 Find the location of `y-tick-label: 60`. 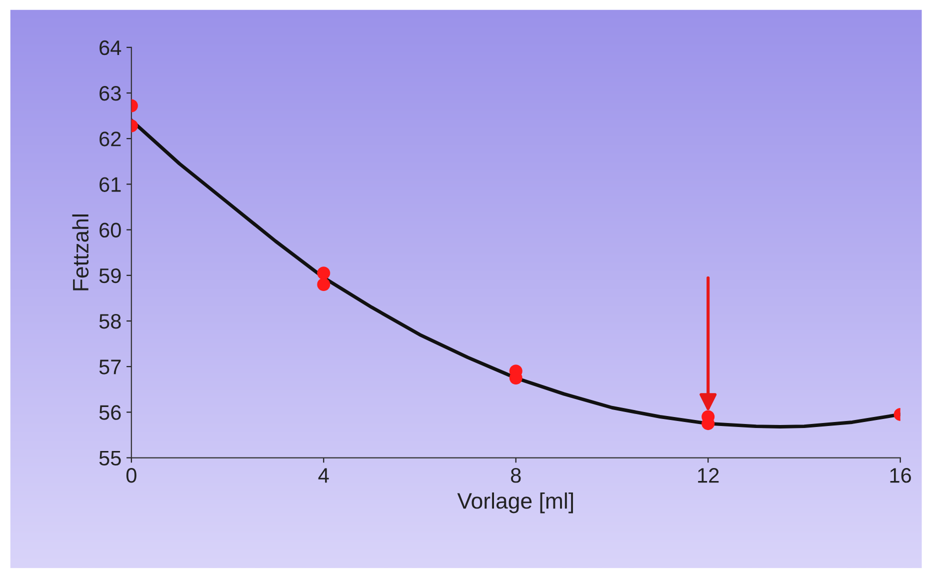

y-tick-label: 60 is located at coordinates (110, 230).